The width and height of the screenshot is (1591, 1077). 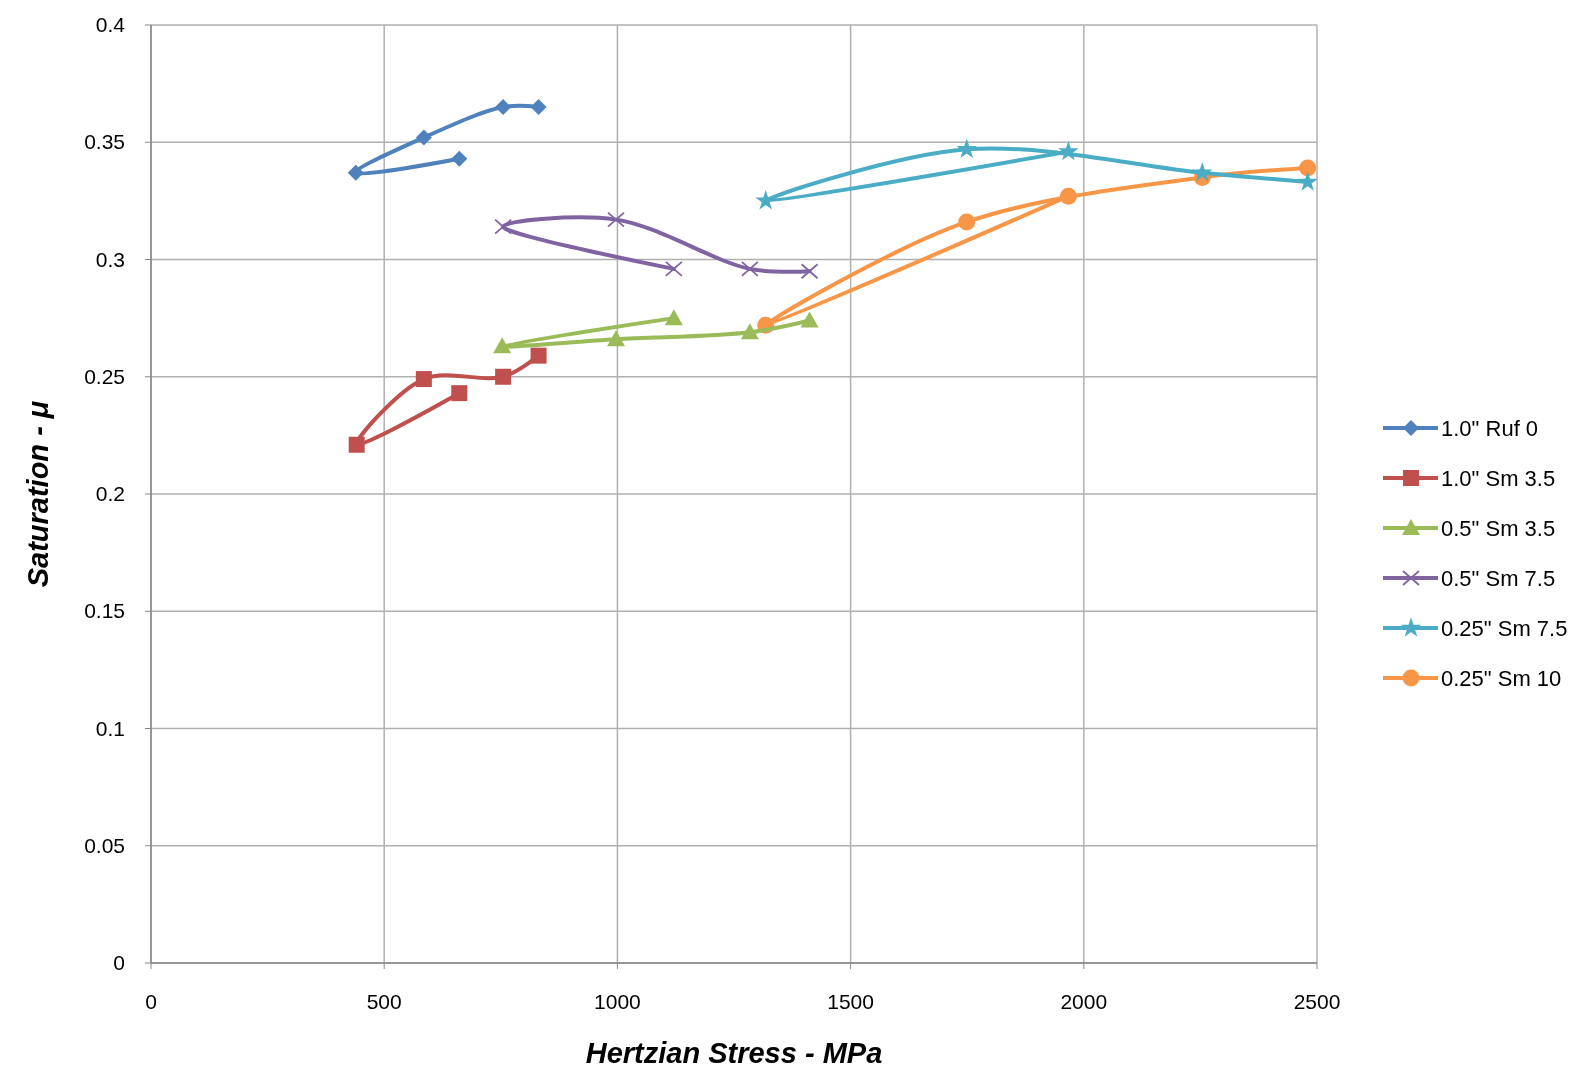 I want to click on legend-label: 0.25" Sm 7.5, so click(x=1504, y=628).